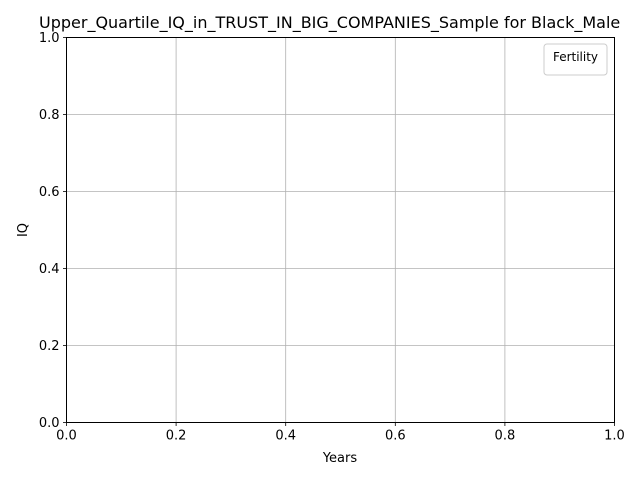  What do you see at coordinates (53, 231) in the screenshot?
I see `y-axis-ticks: 0.0 0.2 0.4 0.6 0.8 1.0` at bounding box center [53, 231].